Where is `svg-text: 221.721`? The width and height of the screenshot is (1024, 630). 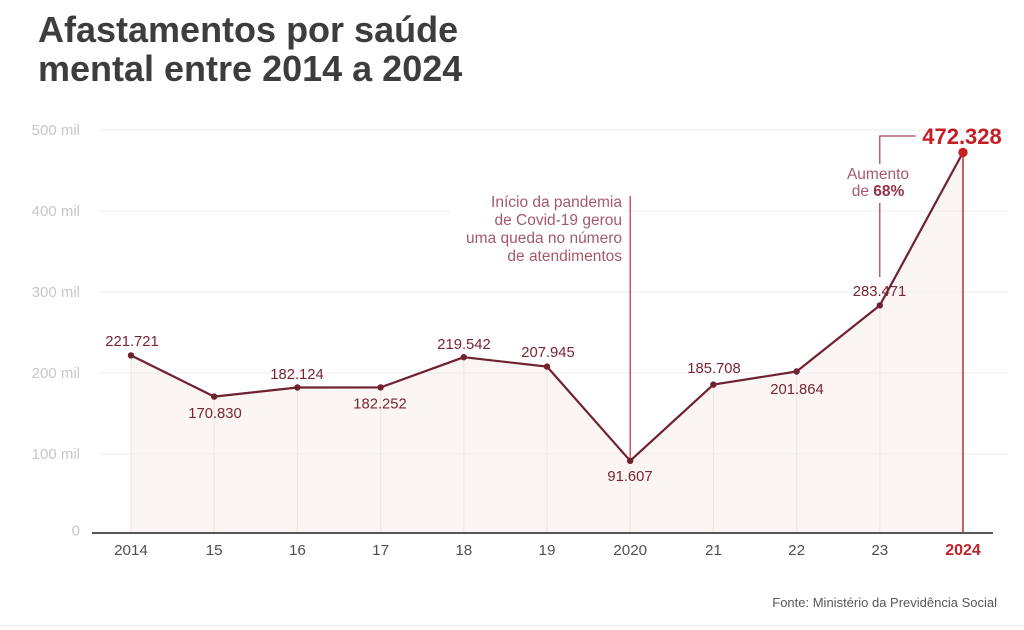 svg-text: 221.721 is located at coordinates (132, 342).